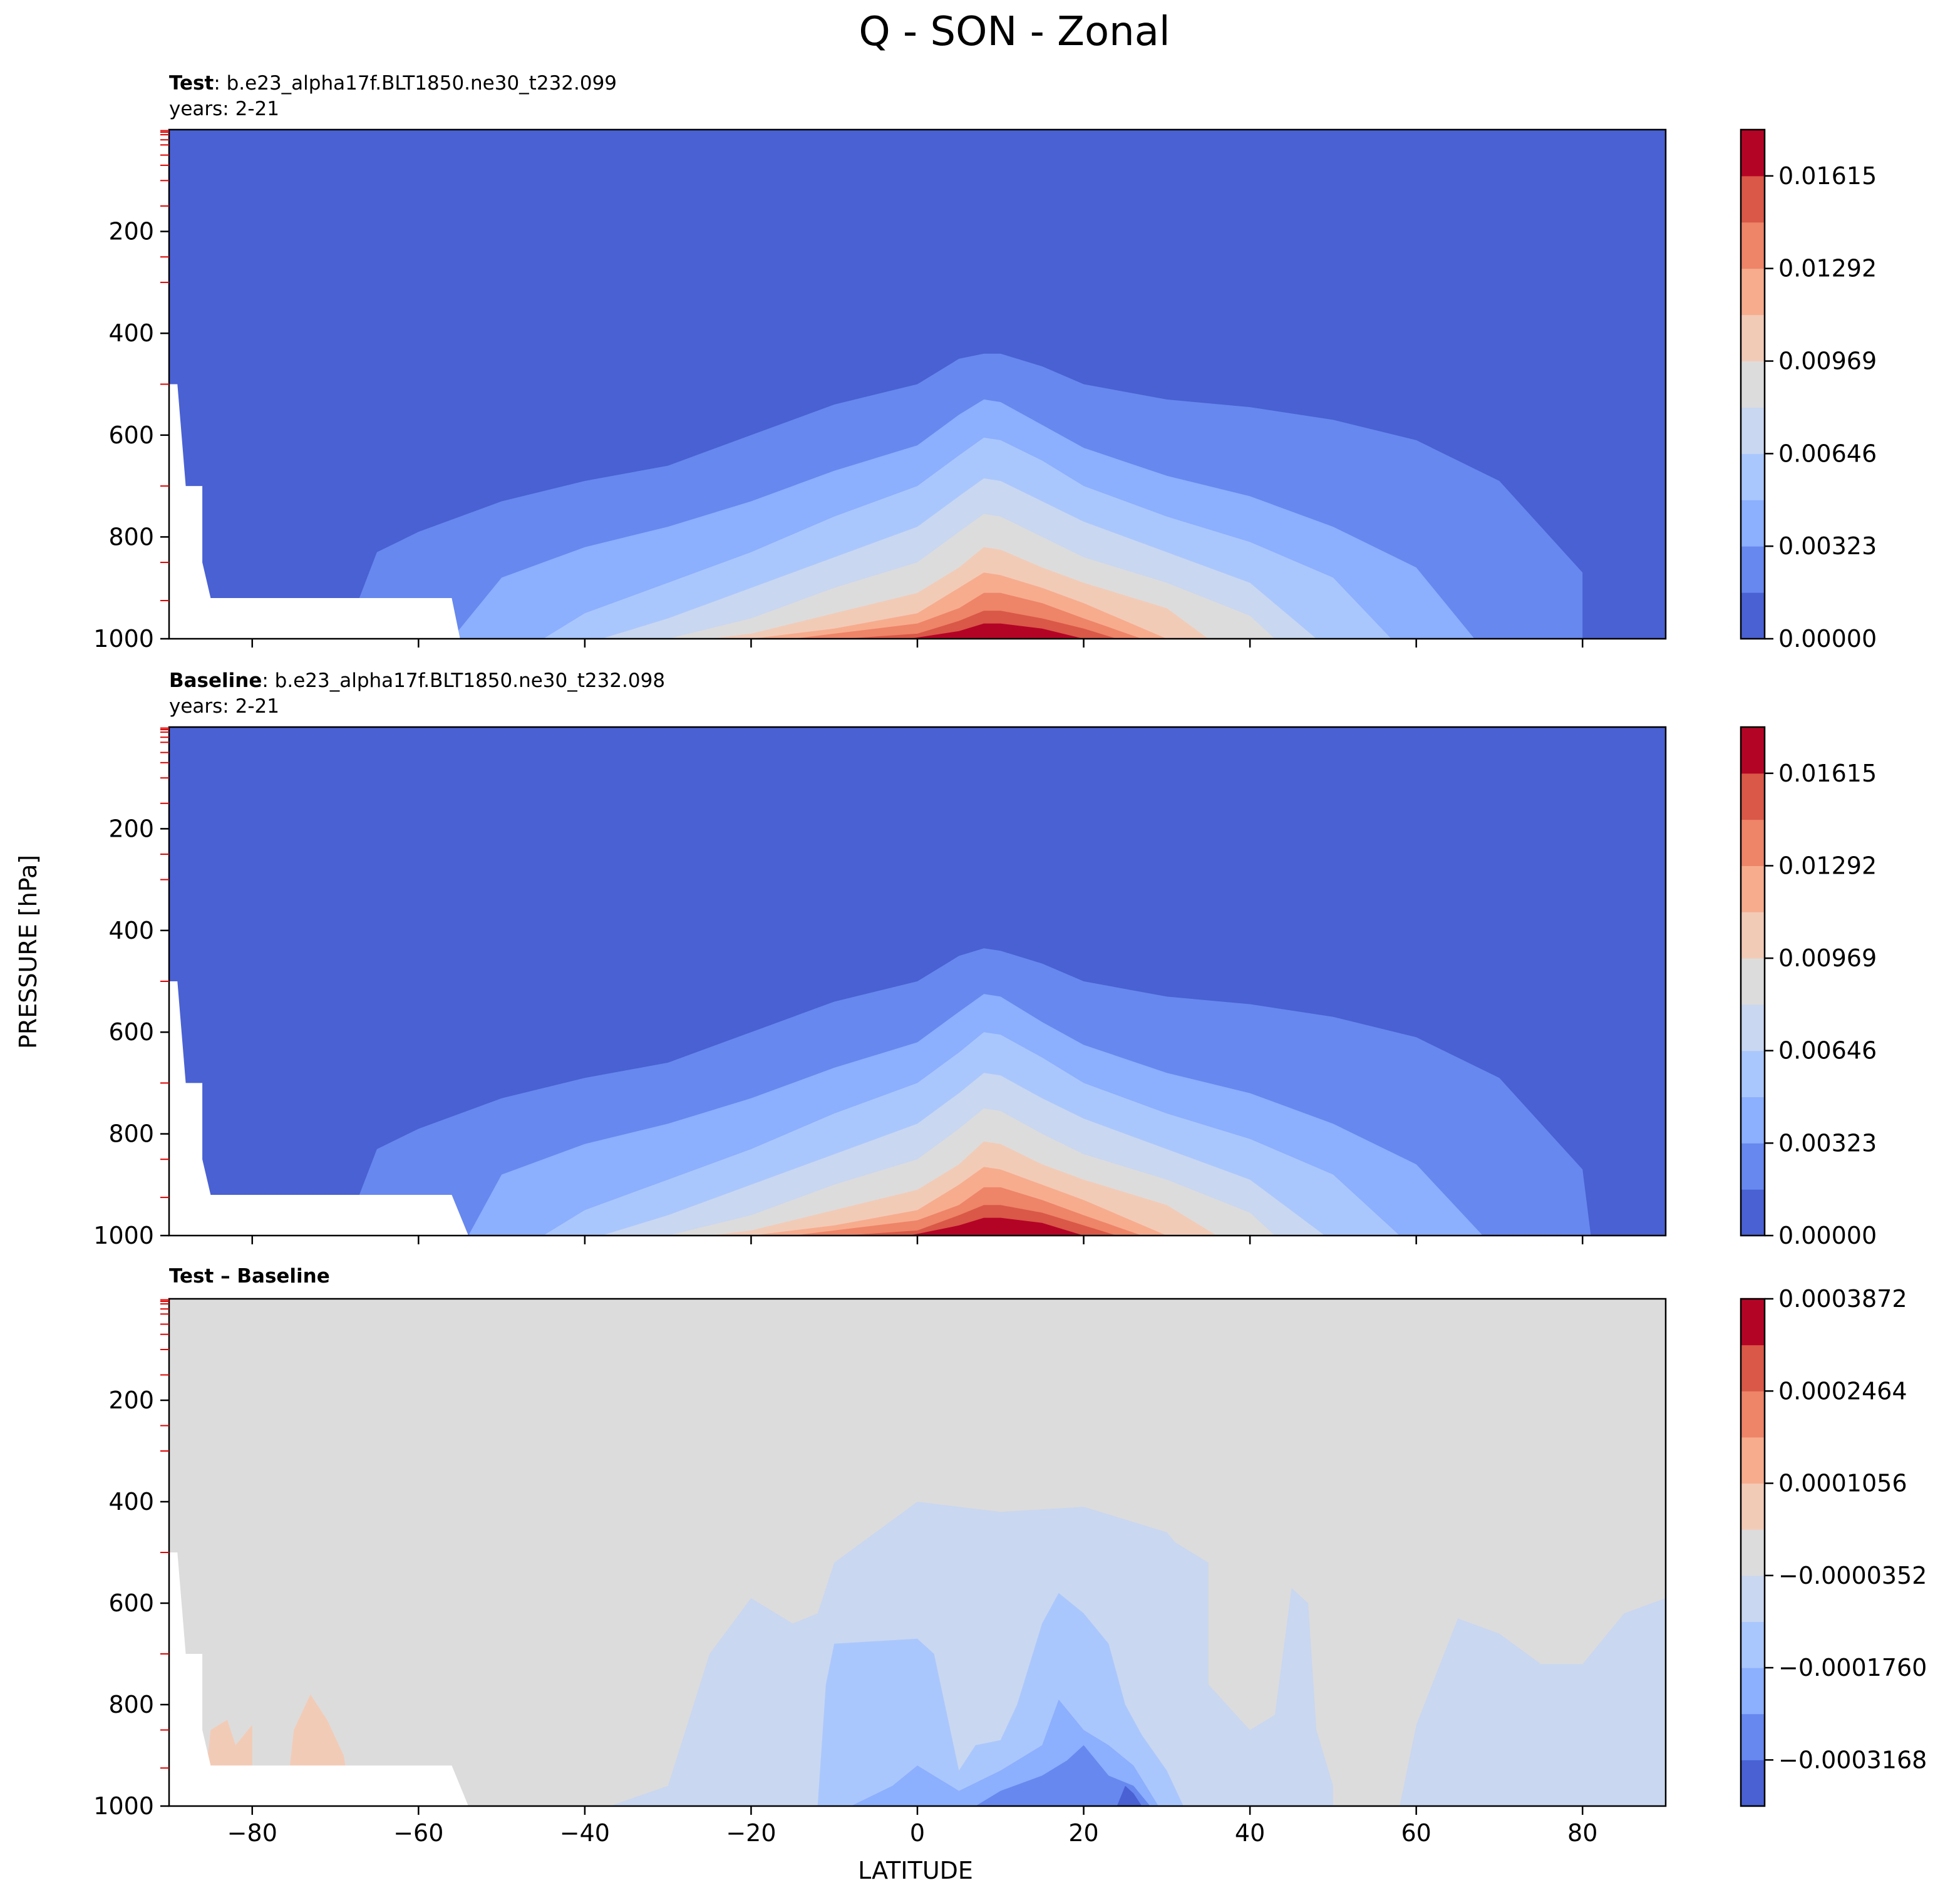 This screenshot has height=1900, width=1960. I want to click on panel-difference-title: Test – Baseline, so click(249, 1276).